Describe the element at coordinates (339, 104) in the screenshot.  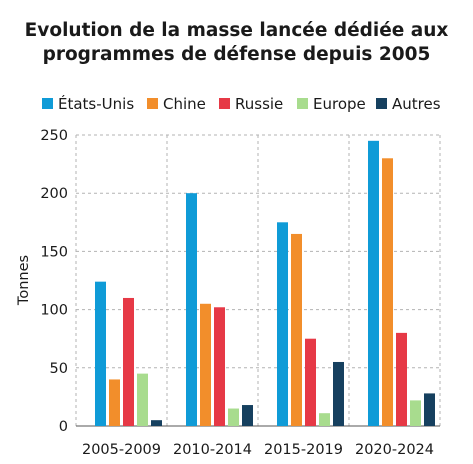
I see `legend-label-3: Europe` at that location.